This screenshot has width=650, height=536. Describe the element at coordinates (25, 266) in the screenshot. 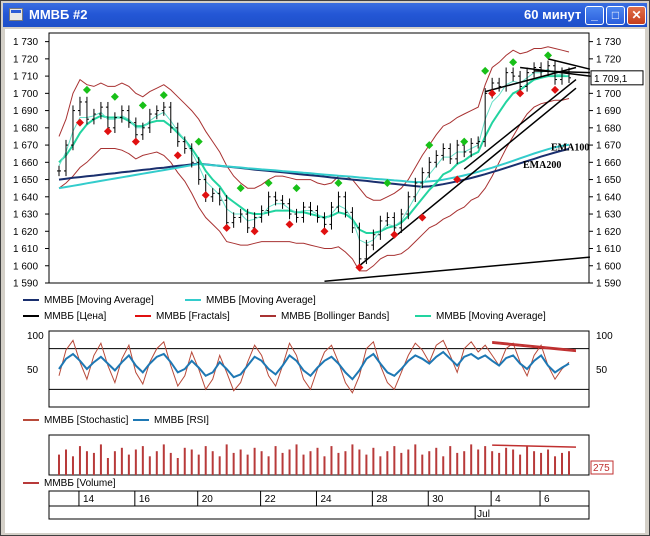

I see `y-tick-label-left: 1 600` at that location.